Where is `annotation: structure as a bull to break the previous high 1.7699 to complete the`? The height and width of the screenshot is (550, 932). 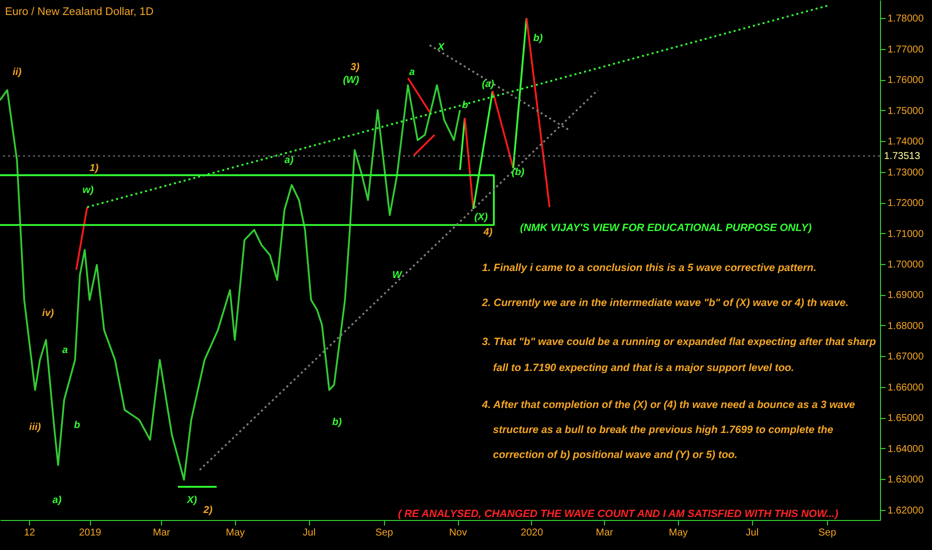
annotation: structure as a bull to break the previous high 1.7699 to complete the is located at coordinates (663, 430).